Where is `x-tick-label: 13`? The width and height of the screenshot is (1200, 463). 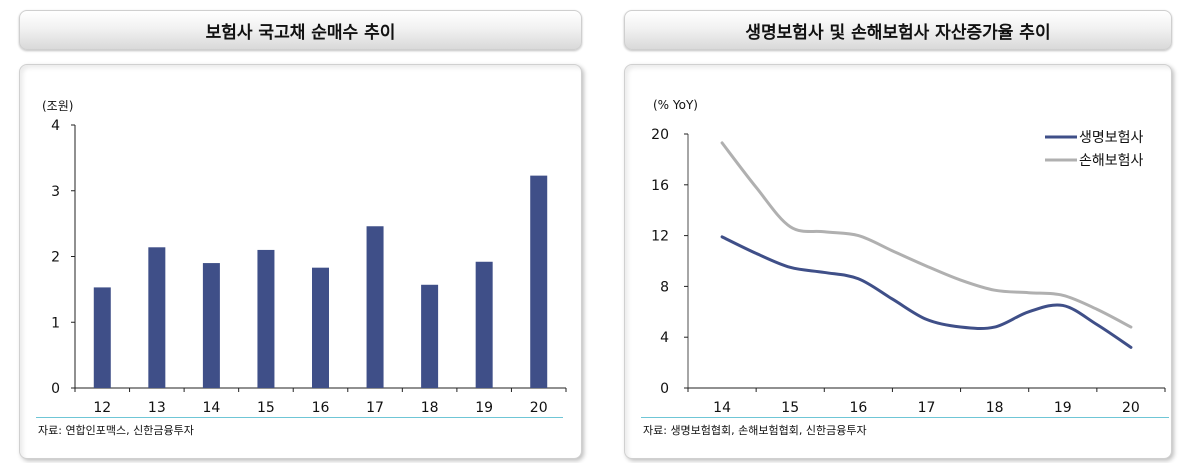
x-tick-label: 13 is located at coordinates (157, 408).